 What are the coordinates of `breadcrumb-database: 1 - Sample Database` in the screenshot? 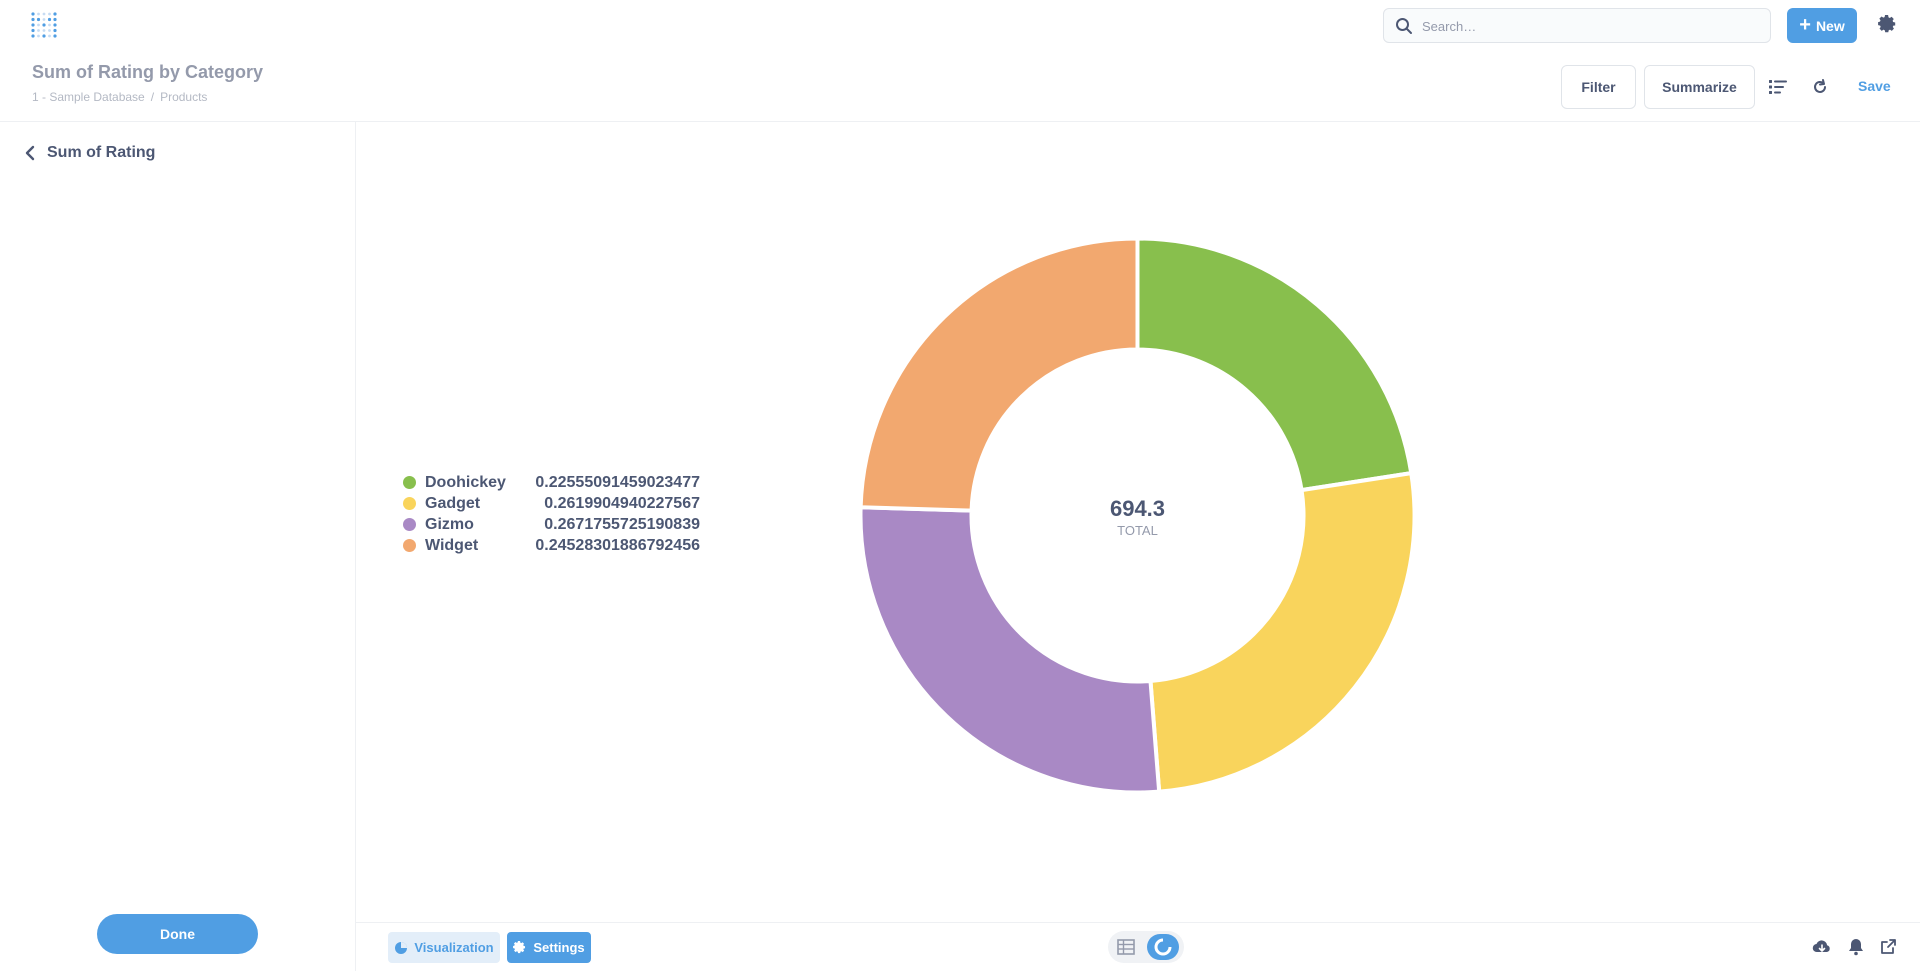 It's located at (88, 97).